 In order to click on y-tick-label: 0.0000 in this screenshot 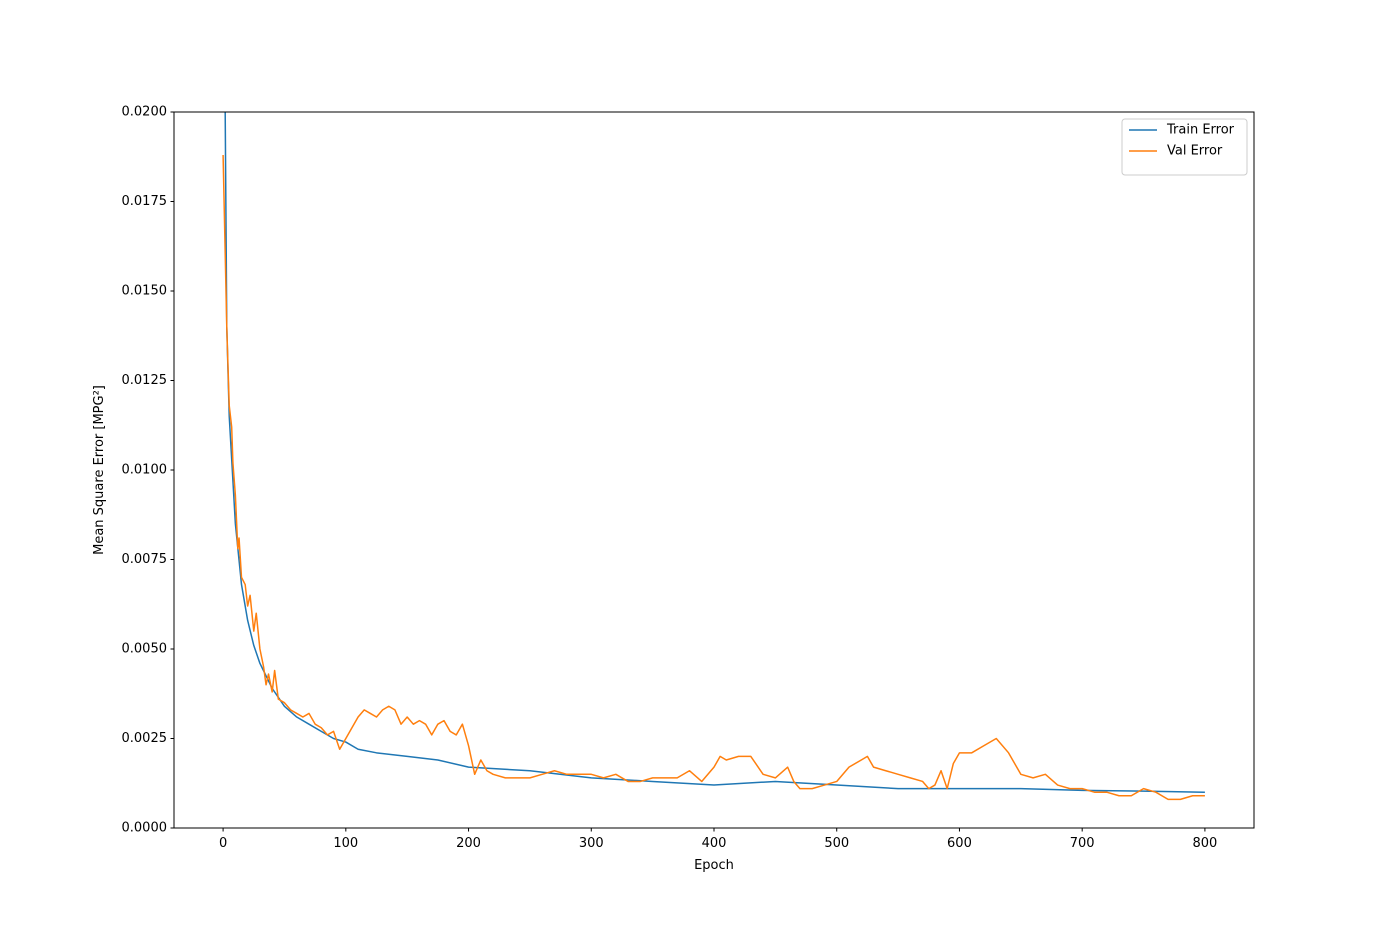, I will do `click(145, 828)`.